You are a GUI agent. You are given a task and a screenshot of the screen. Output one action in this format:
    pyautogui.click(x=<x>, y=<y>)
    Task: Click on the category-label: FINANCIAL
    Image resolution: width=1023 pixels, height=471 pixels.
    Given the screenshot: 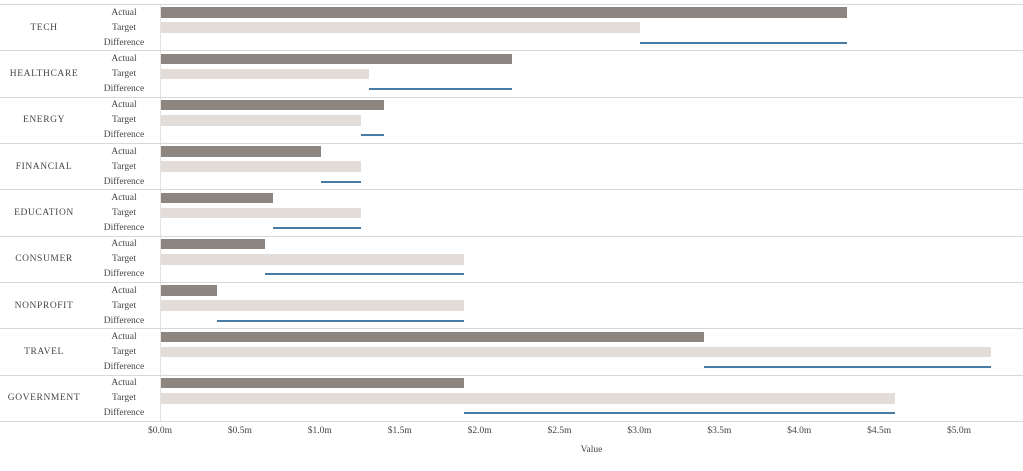 What is the action you would take?
    pyautogui.click(x=44, y=166)
    